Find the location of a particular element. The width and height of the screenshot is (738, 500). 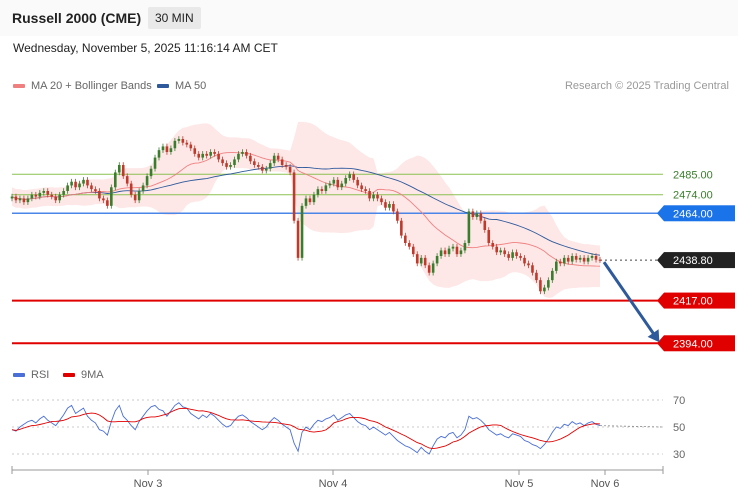

legend-ma20: MA 20 + Bollinger Bands is located at coordinates (82, 86).